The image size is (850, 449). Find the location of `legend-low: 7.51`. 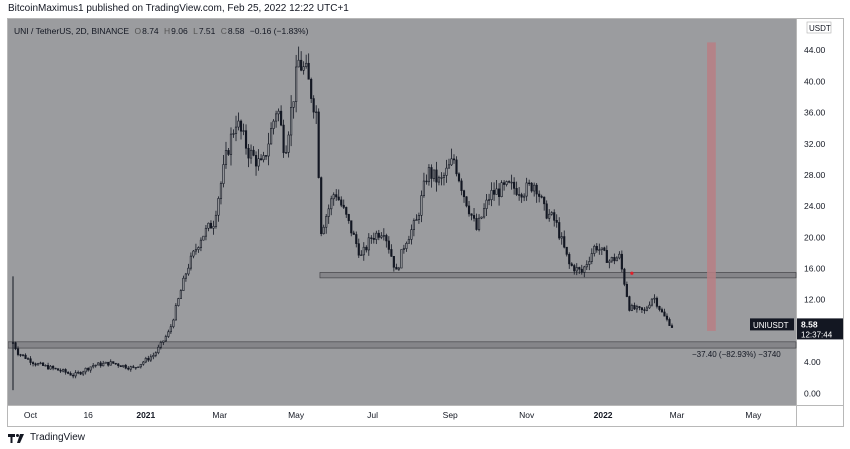

legend-low: 7.51 is located at coordinates (207, 31).